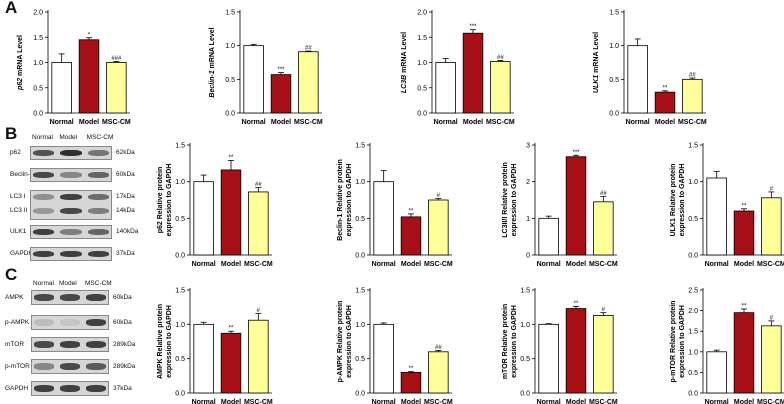 This screenshot has width=784, height=404. I want to click on significance-label: ##, so click(308, 49).